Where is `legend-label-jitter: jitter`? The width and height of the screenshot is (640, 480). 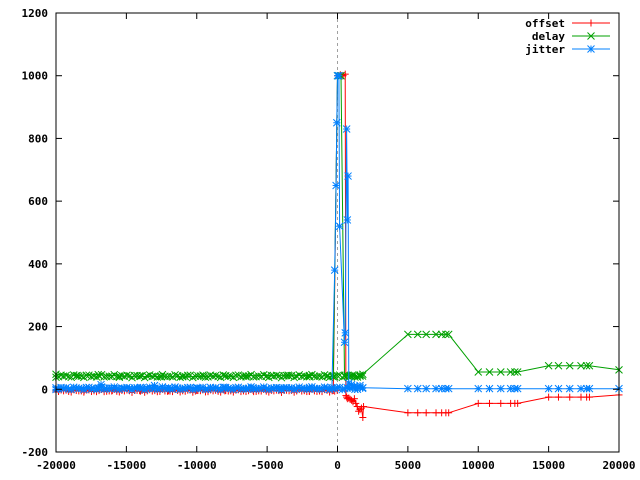 legend-label-jitter: jitter is located at coordinates (545, 49).